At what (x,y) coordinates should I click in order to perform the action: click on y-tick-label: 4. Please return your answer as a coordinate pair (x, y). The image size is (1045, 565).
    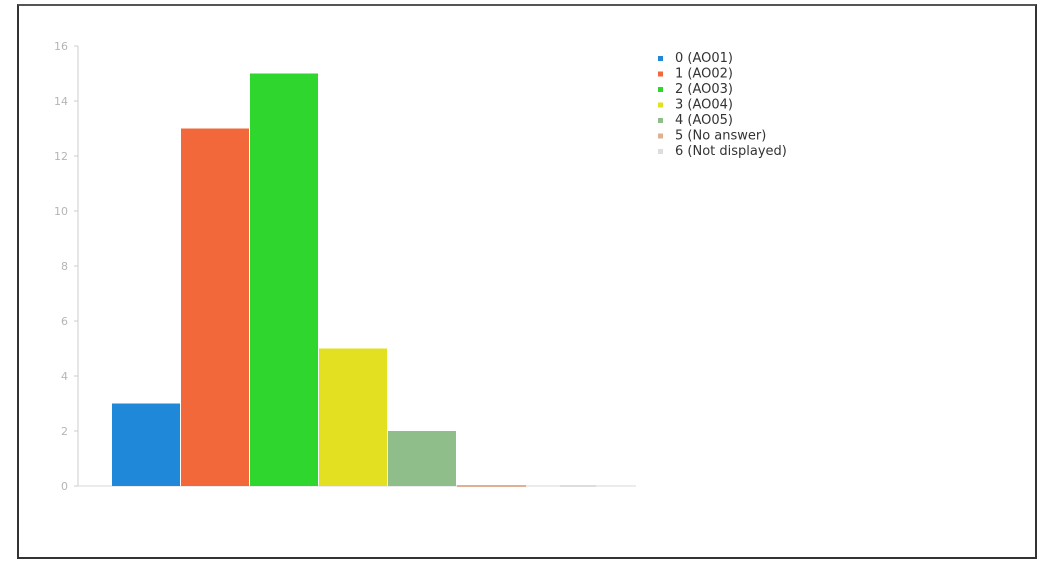
    Looking at the image, I should click on (64, 376).